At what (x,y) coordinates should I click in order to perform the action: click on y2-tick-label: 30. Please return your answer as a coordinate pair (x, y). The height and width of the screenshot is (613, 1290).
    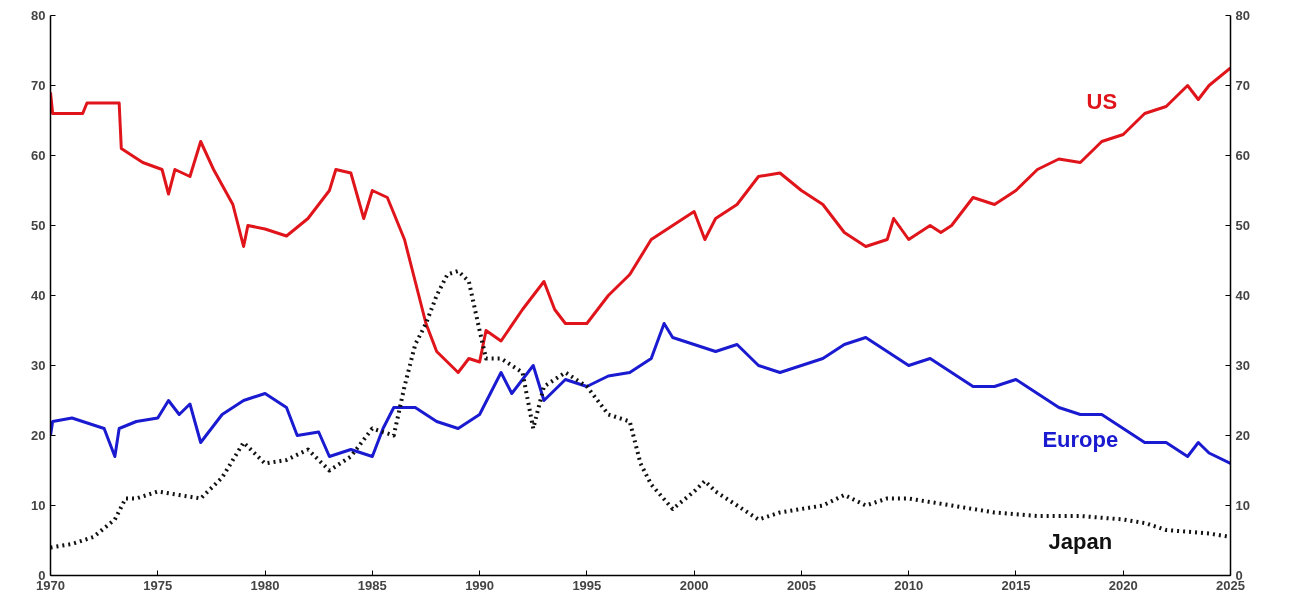
    Looking at the image, I should click on (1242, 365).